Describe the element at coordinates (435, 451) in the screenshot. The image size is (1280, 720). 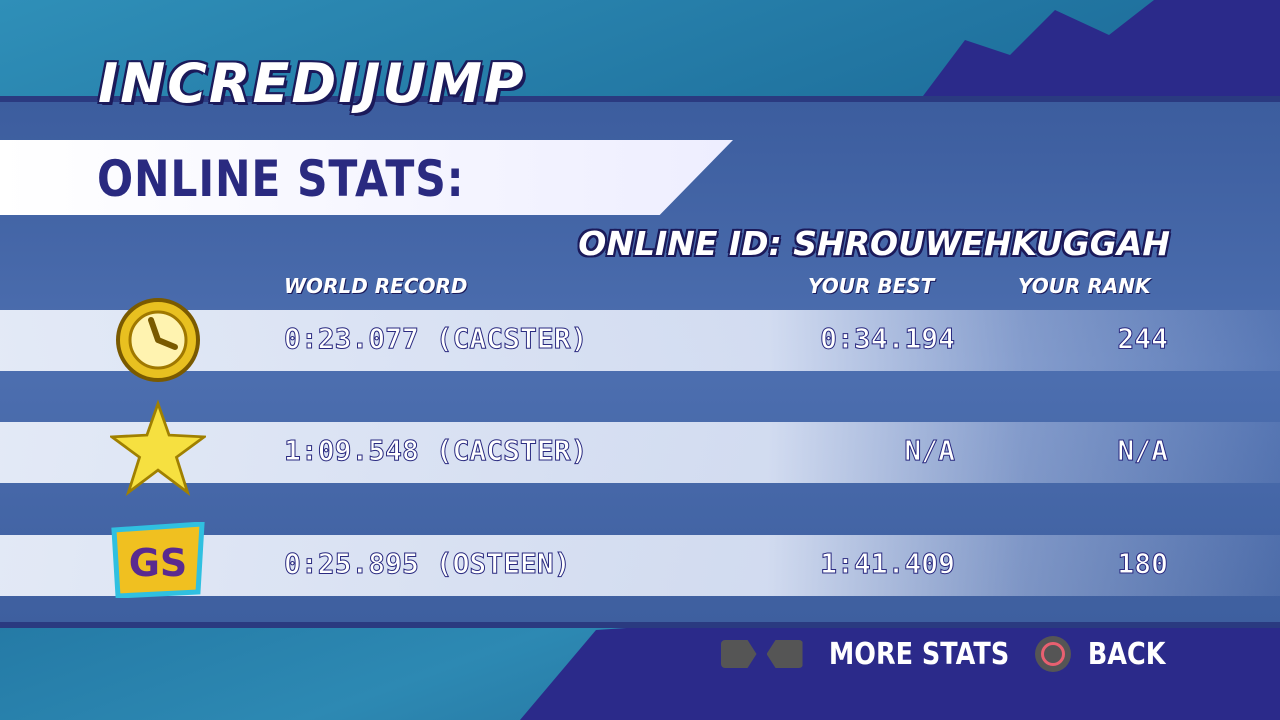
I see `world-record: 1:09.548 (CACSTER)` at that location.